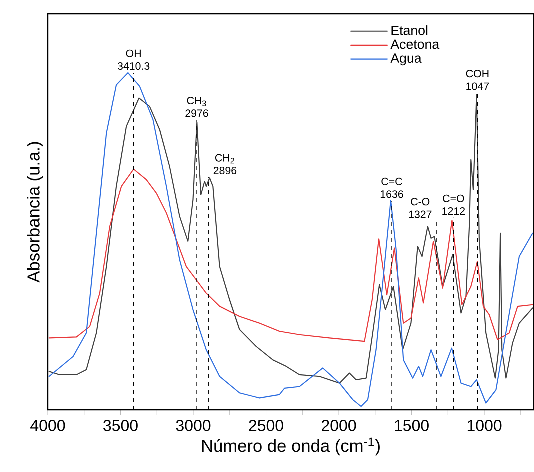  What do you see at coordinates (35, 212) in the screenshot?
I see `y-axis-title: Absorbancia (u.a.)` at bounding box center [35, 212].